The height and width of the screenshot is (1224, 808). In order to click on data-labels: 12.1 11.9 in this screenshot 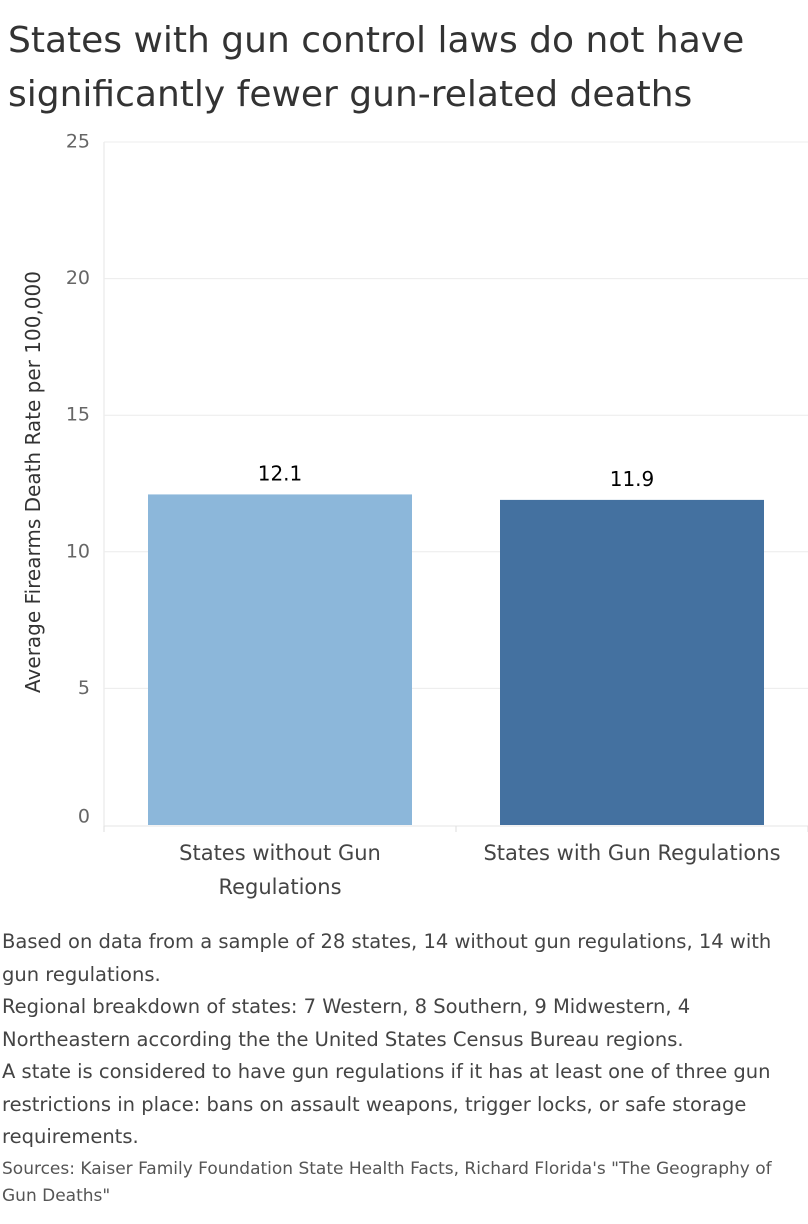, I will do `click(456, 475)`.